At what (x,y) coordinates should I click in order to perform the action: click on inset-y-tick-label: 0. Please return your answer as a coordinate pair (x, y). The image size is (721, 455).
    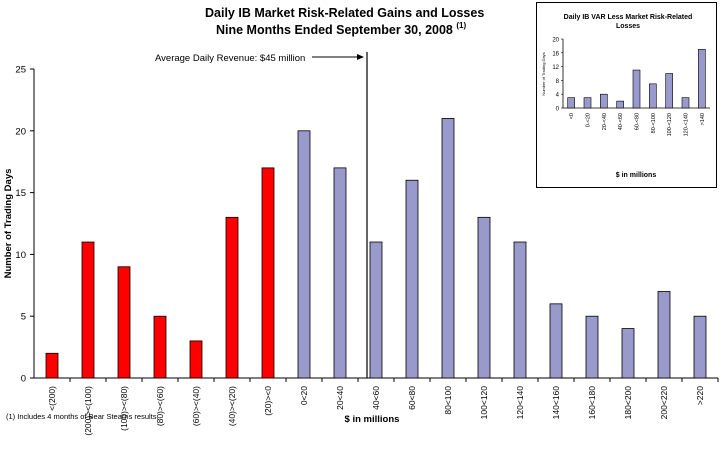
    Looking at the image, I should click on (558, 110).